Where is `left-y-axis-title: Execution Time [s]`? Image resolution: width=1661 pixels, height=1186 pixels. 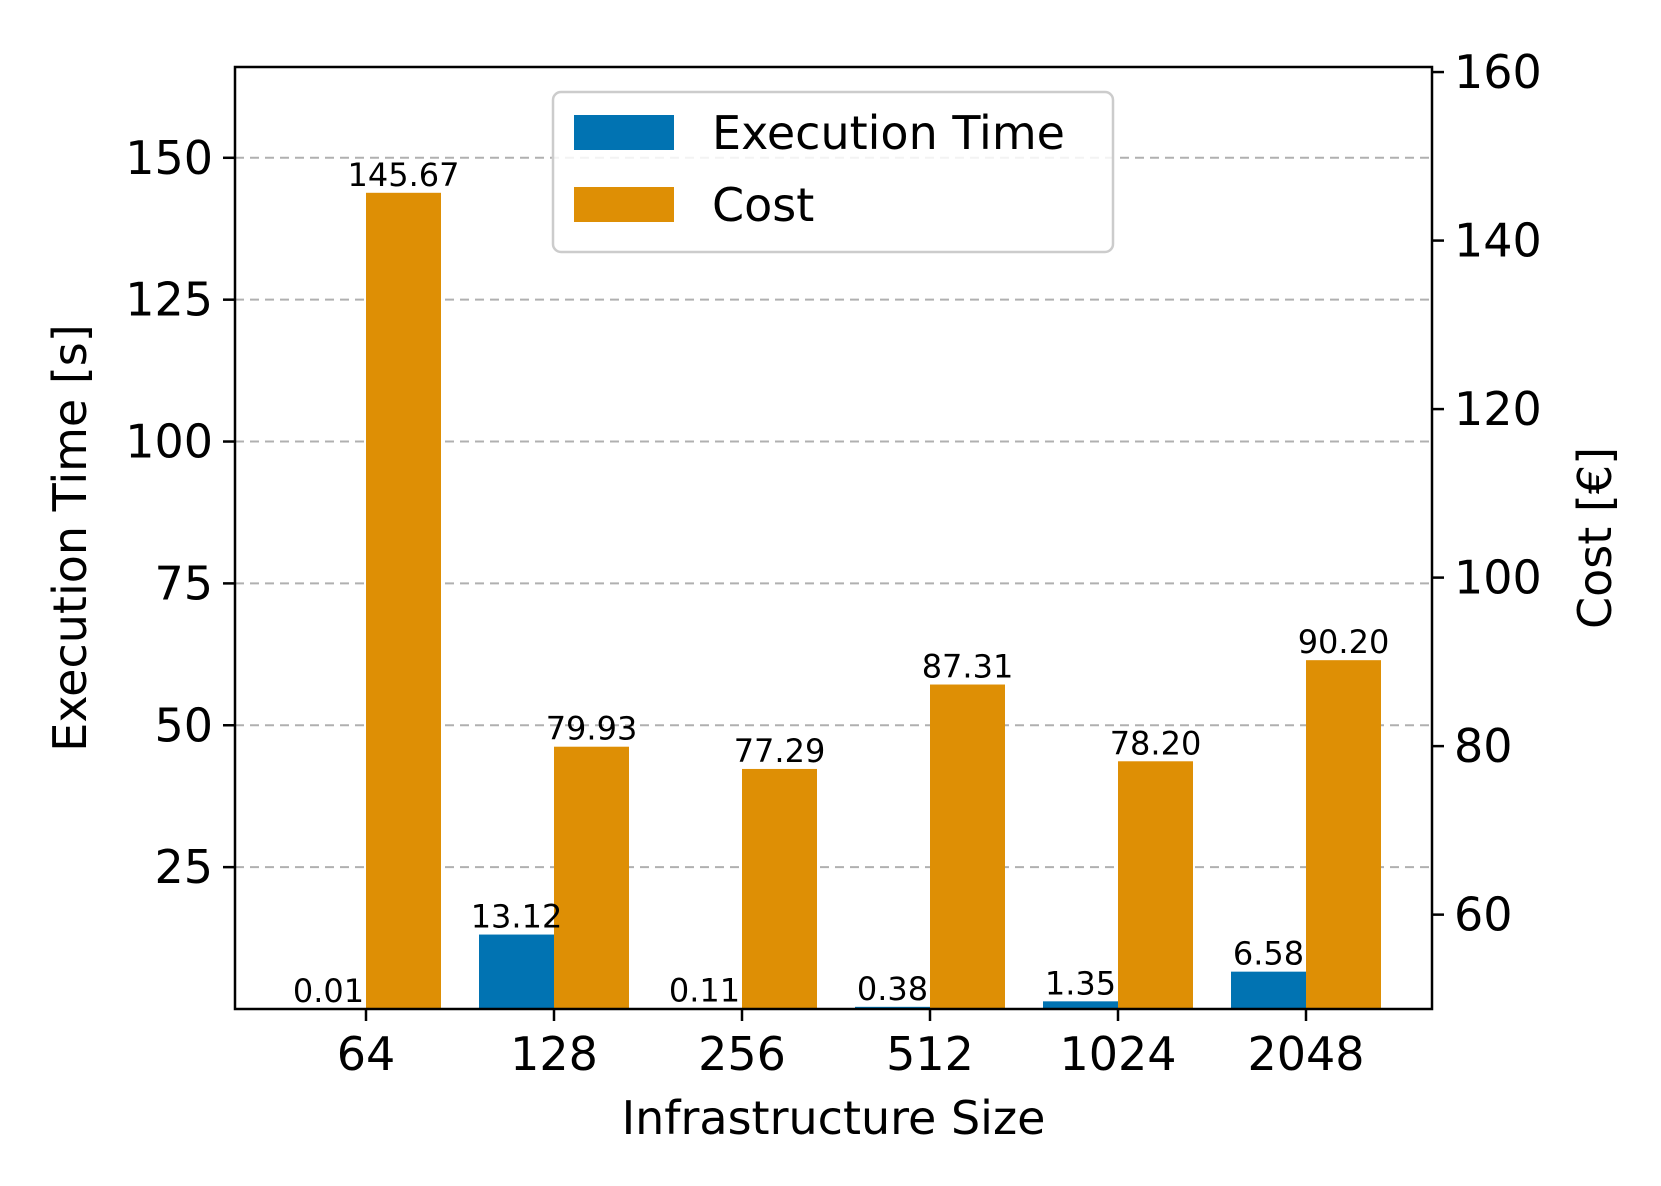
left-y-axis-title: Execution Time [s] is located at coordinates (70, 537).